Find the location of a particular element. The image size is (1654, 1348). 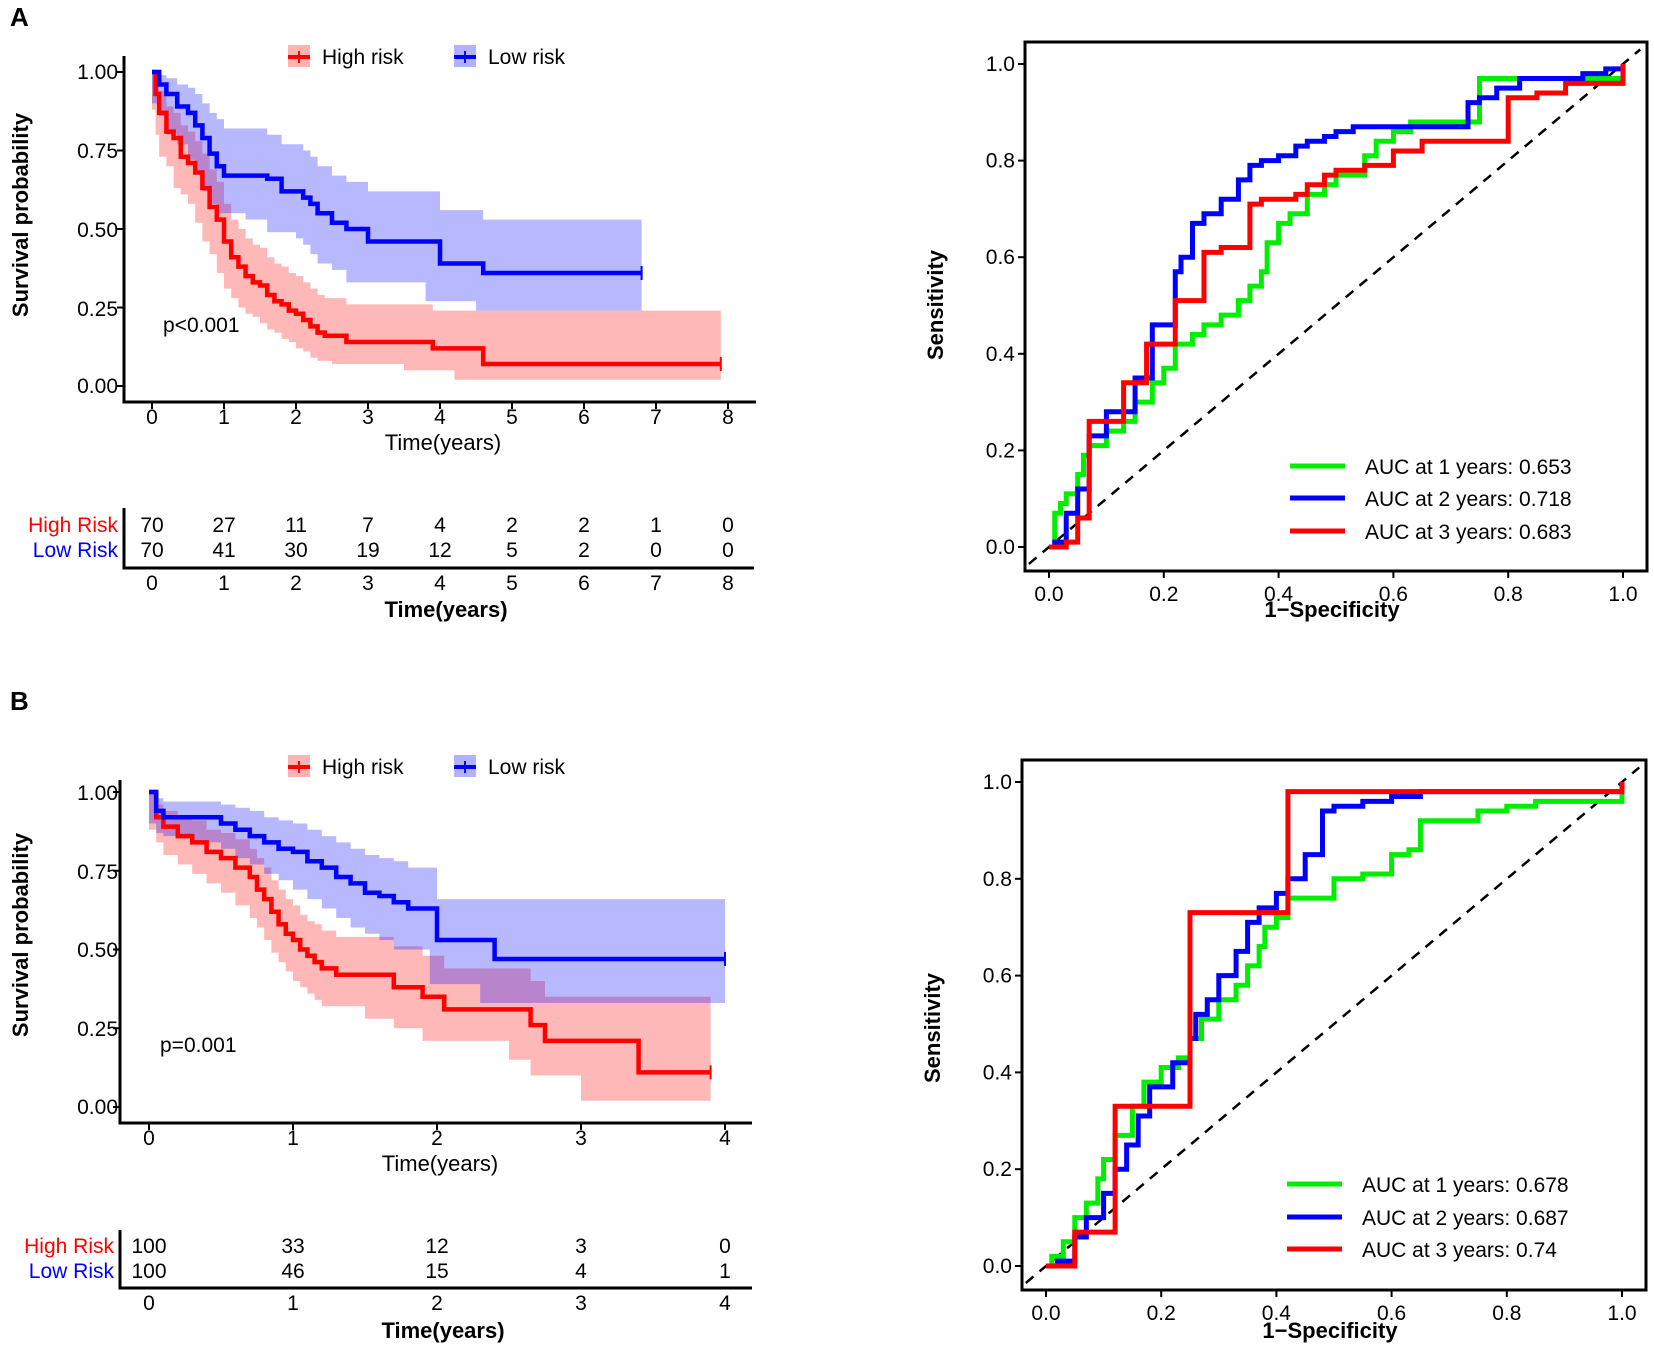

risk-b-xtick-label: 0 is located at coordinates (149, 1303).